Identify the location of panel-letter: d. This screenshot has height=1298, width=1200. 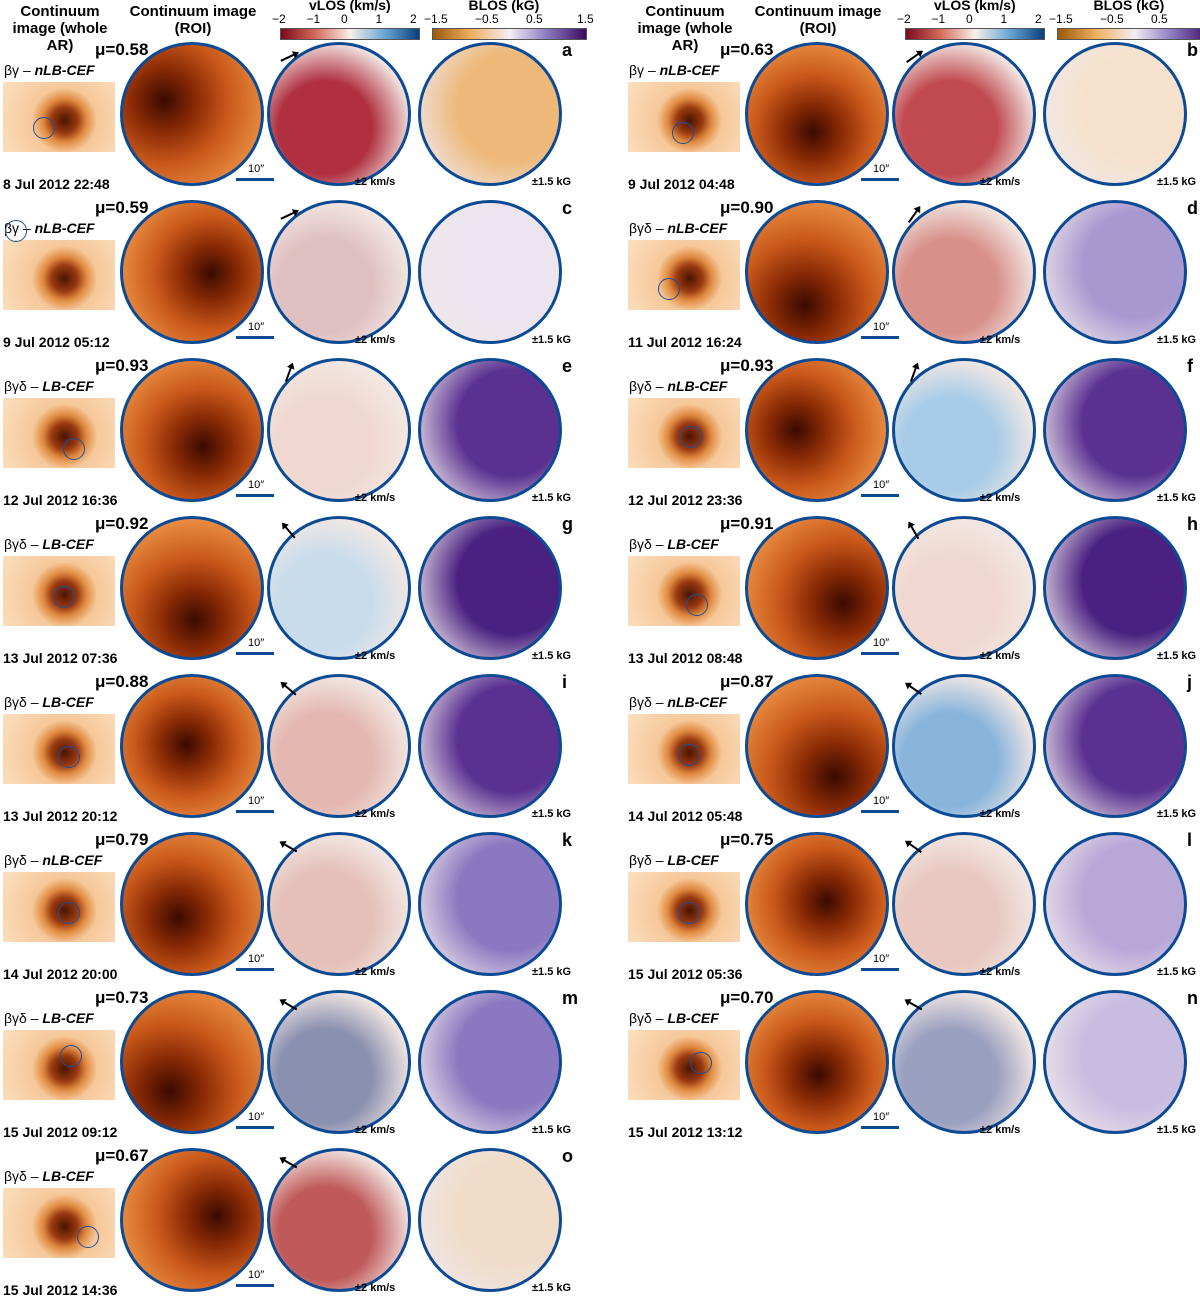
(1192, 208).